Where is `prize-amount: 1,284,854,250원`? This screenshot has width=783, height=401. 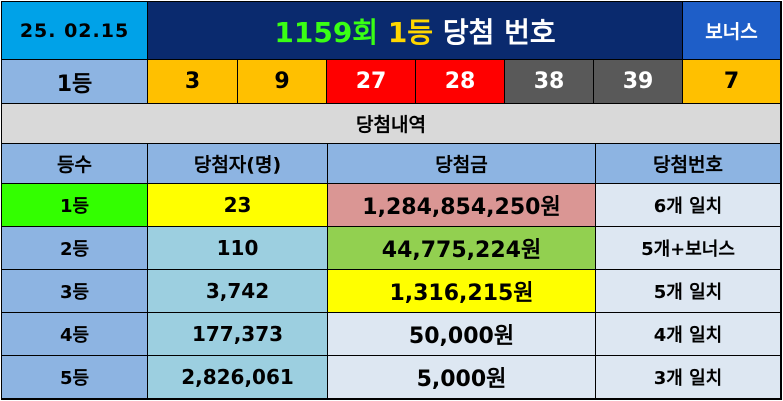
prize-amount: 1,284,854,250원 is located at coordinates (462, 205).